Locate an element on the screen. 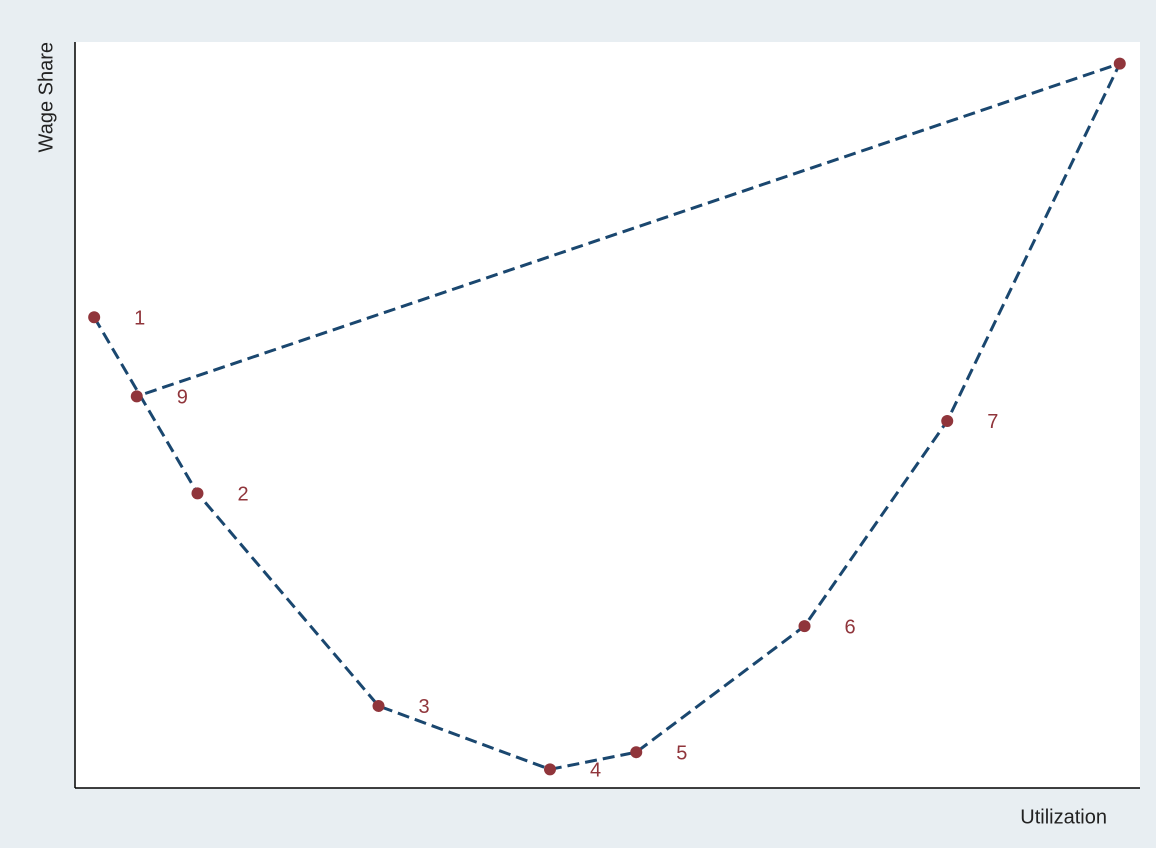  y-axis-title: Wage Share is located at coordinates (46, 97).